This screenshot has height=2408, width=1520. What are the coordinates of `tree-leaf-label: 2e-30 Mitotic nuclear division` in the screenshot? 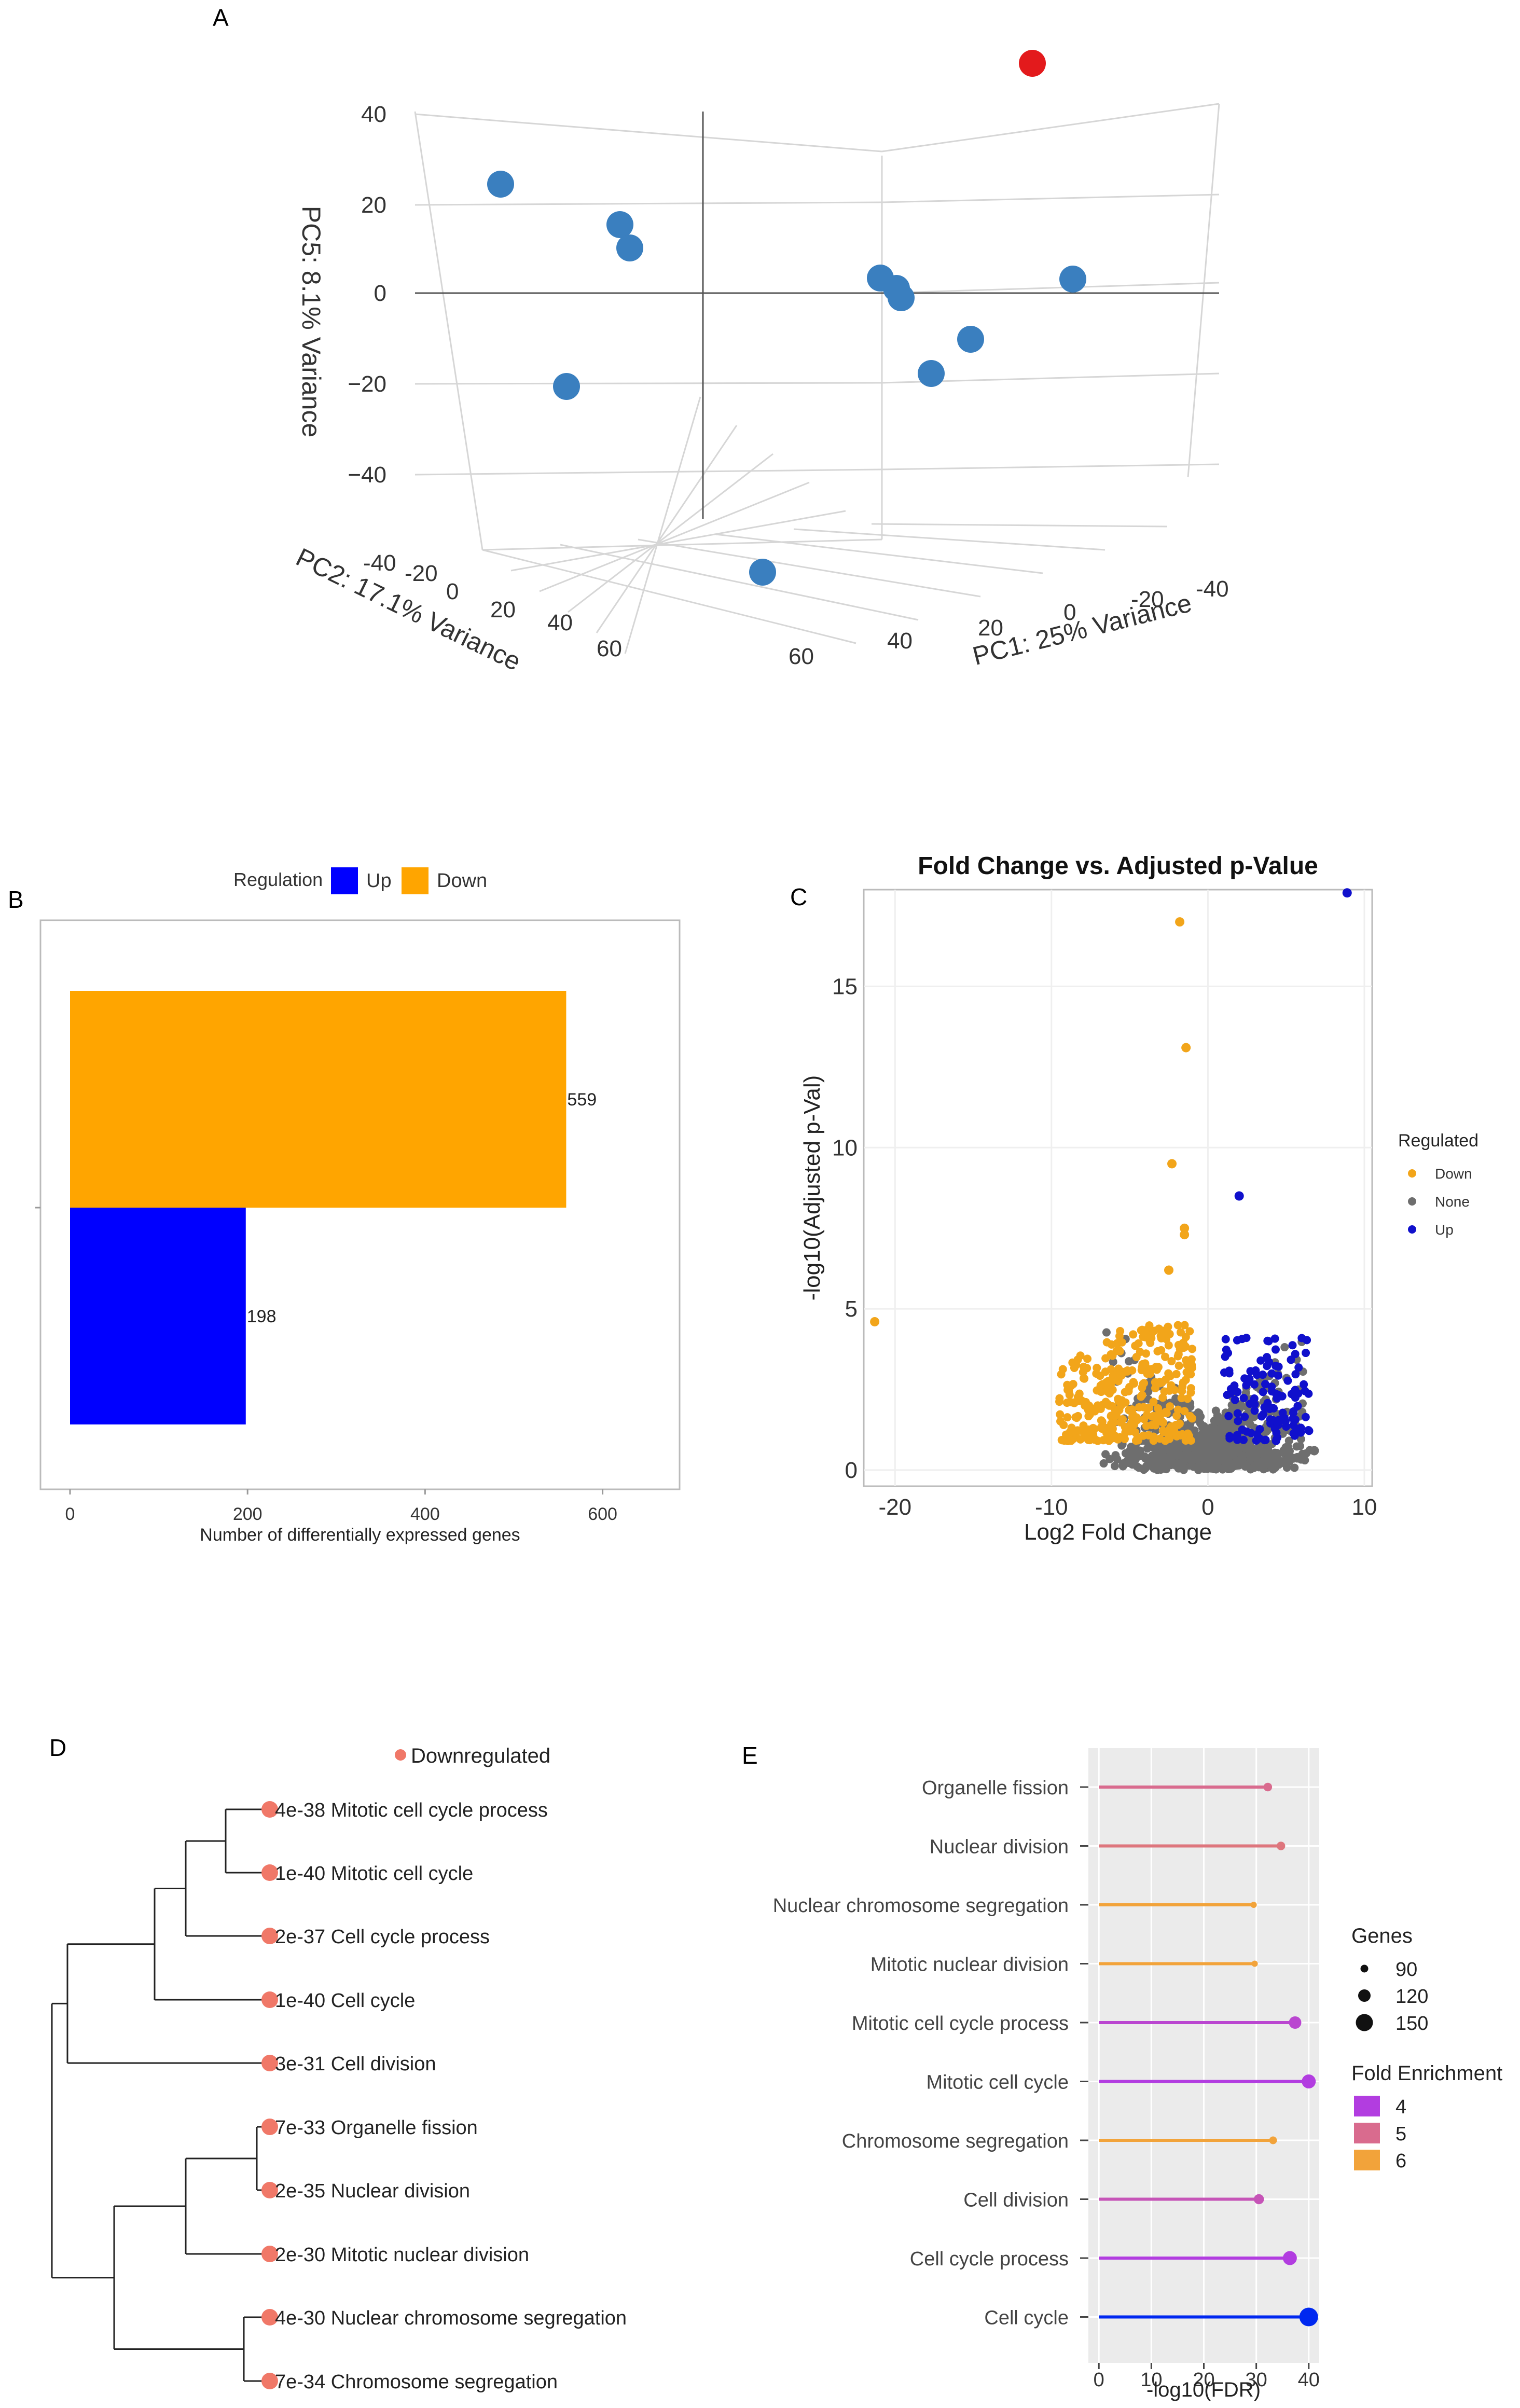 It's located at (402, 2255).